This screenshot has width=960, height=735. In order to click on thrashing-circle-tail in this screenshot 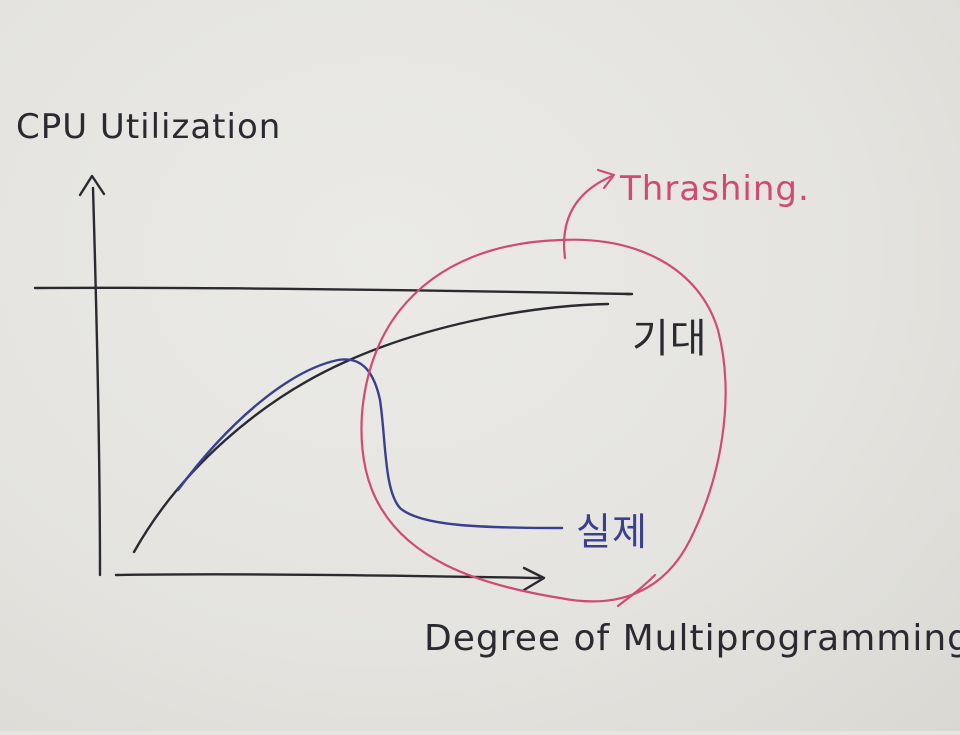, I will do `click(636, 590)`.